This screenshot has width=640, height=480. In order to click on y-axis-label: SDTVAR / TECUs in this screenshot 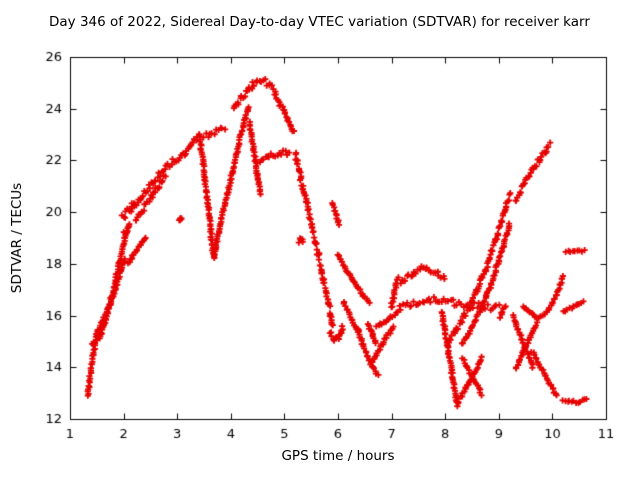, I will do `click(17, 238)`.